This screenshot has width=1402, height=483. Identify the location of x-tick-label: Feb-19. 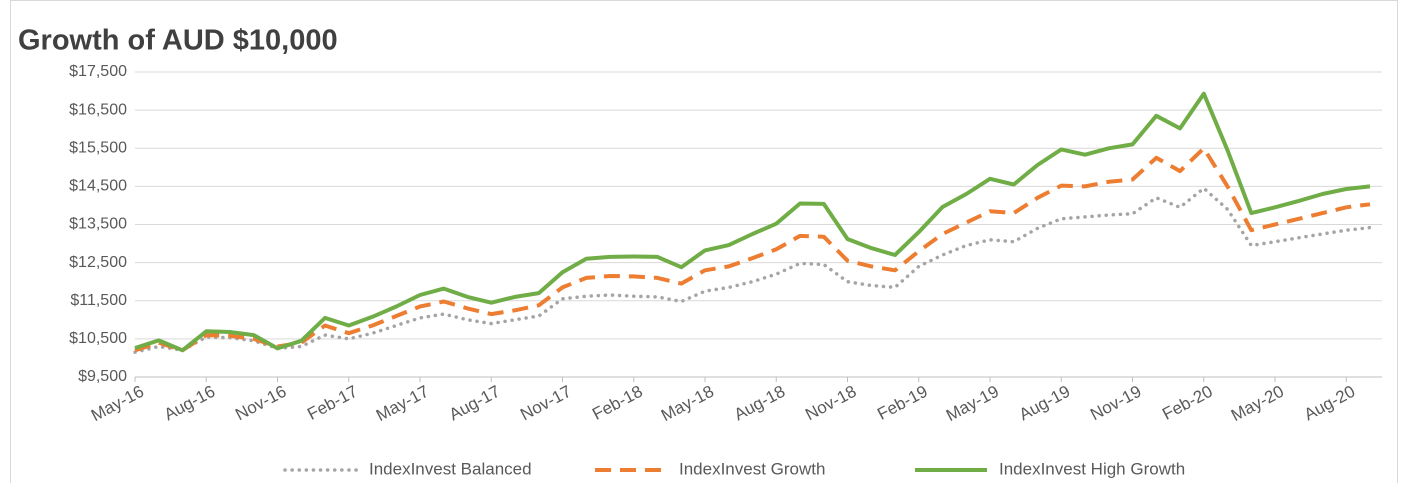
(902, 403).